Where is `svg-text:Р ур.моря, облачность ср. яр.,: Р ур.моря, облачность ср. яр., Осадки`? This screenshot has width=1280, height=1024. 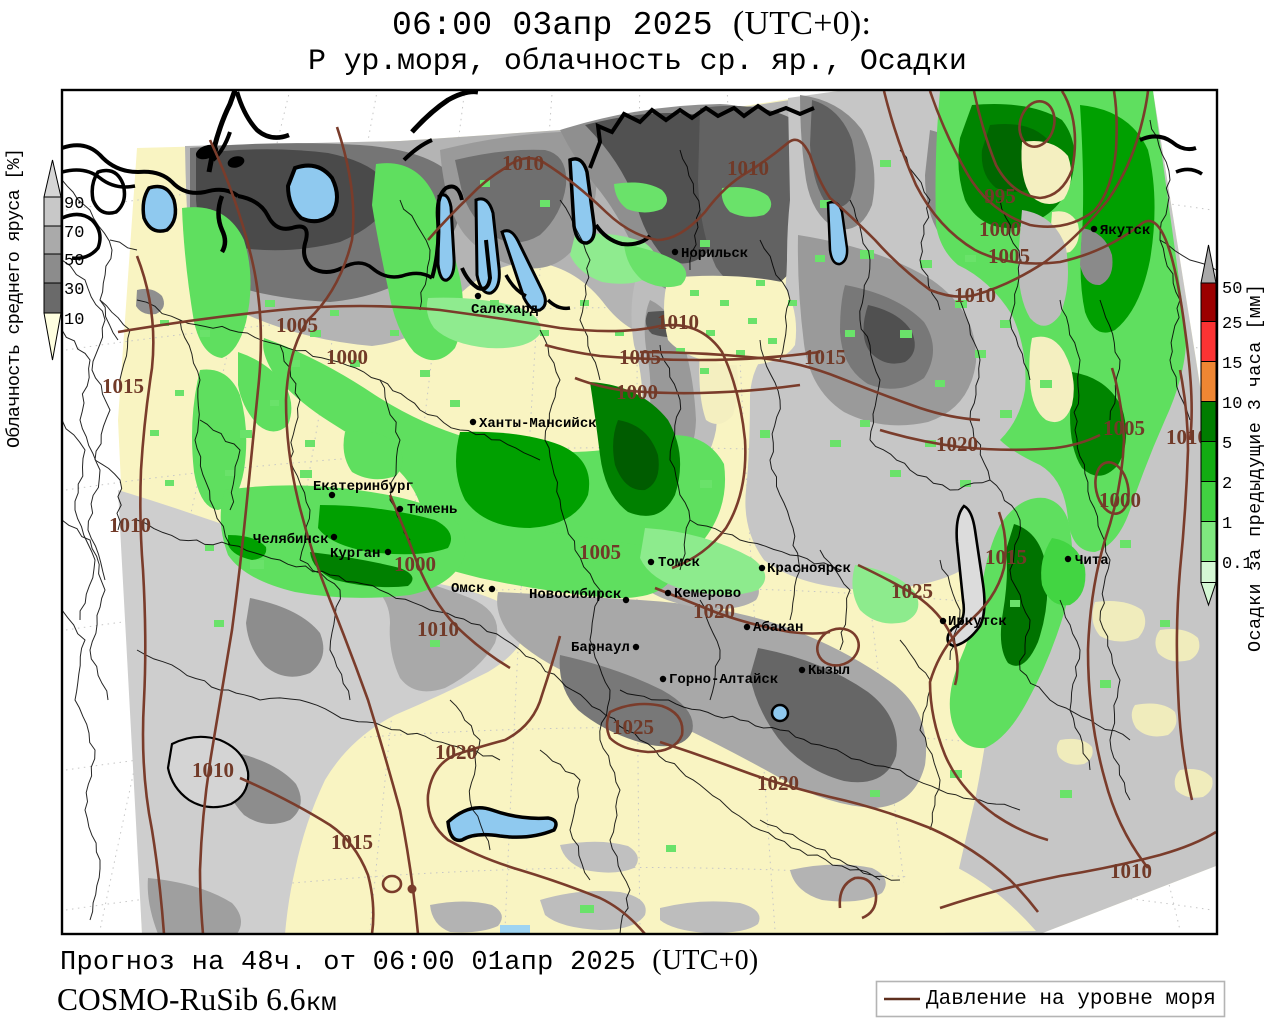
svg-text:Р ур.моря, облачность ср. яр.,: Р ур.моря, облачность ср. яр., Осадки is located at coordinates (637, 62).